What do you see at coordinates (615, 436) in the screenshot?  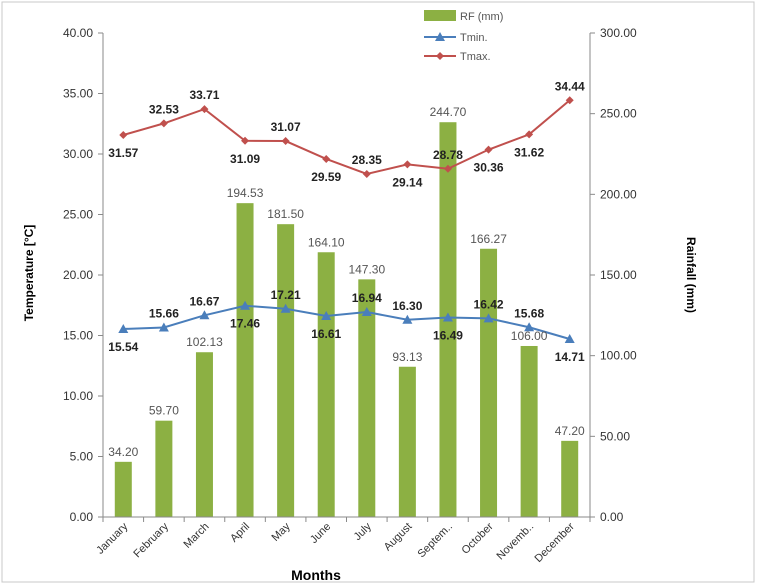 I see `y2-tick-label-1: 50.00` at bounding box center [615, 436].